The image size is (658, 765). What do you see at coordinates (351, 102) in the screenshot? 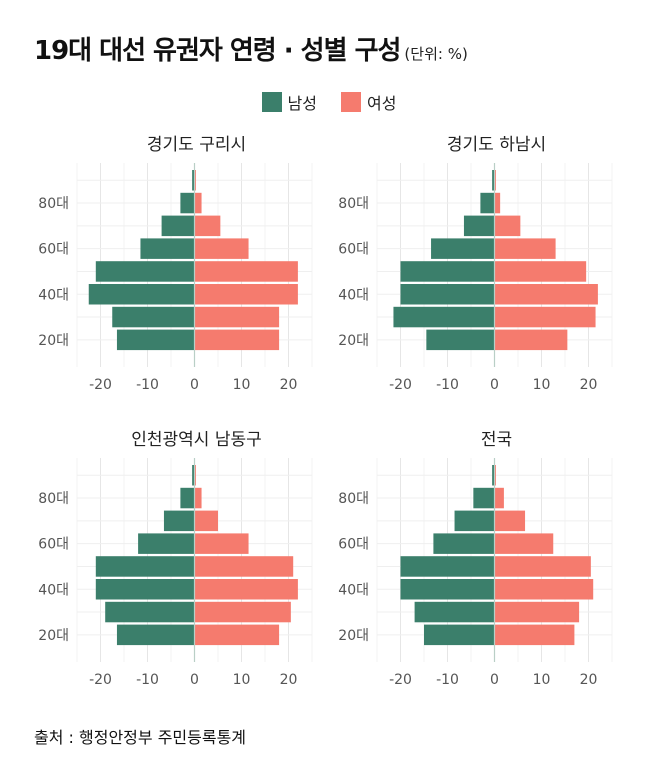
I see `legend-swatch-female` at bounding box center [351, 102].